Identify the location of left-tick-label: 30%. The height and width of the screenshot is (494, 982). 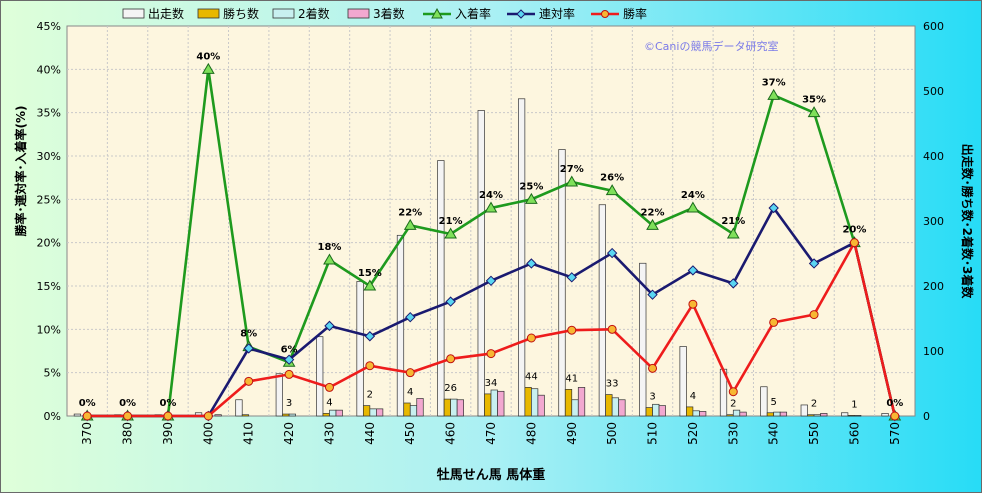
(49, 156).